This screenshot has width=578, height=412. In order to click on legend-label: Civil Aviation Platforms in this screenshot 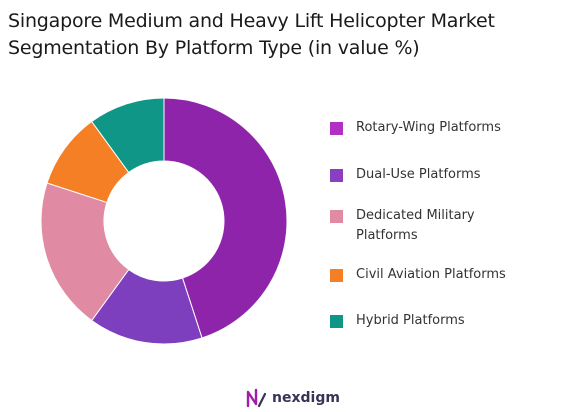, I will do `click(431, 274)`.